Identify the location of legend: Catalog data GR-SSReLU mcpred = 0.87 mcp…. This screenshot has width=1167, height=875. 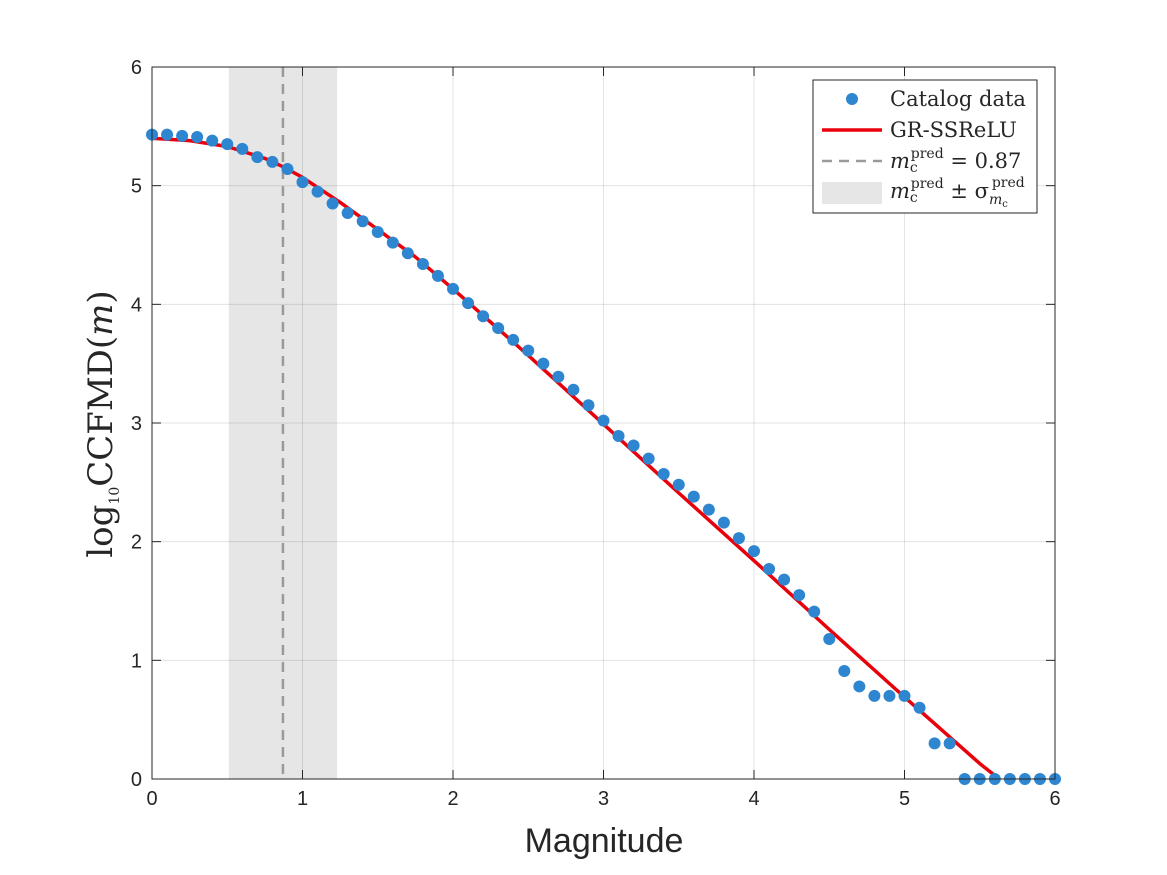
(925, 146).